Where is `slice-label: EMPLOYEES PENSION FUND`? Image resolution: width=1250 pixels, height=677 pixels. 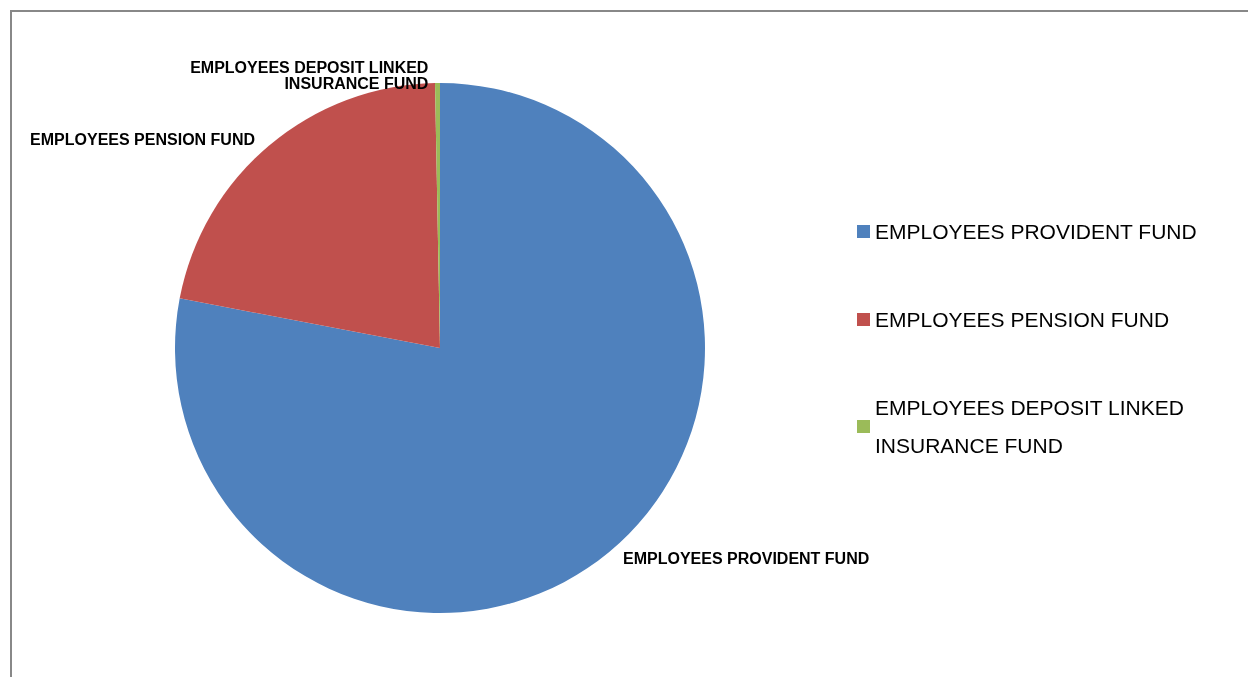 slice-label: EMPLOYEES PENSION FUND is located at coordinates (143, 139).